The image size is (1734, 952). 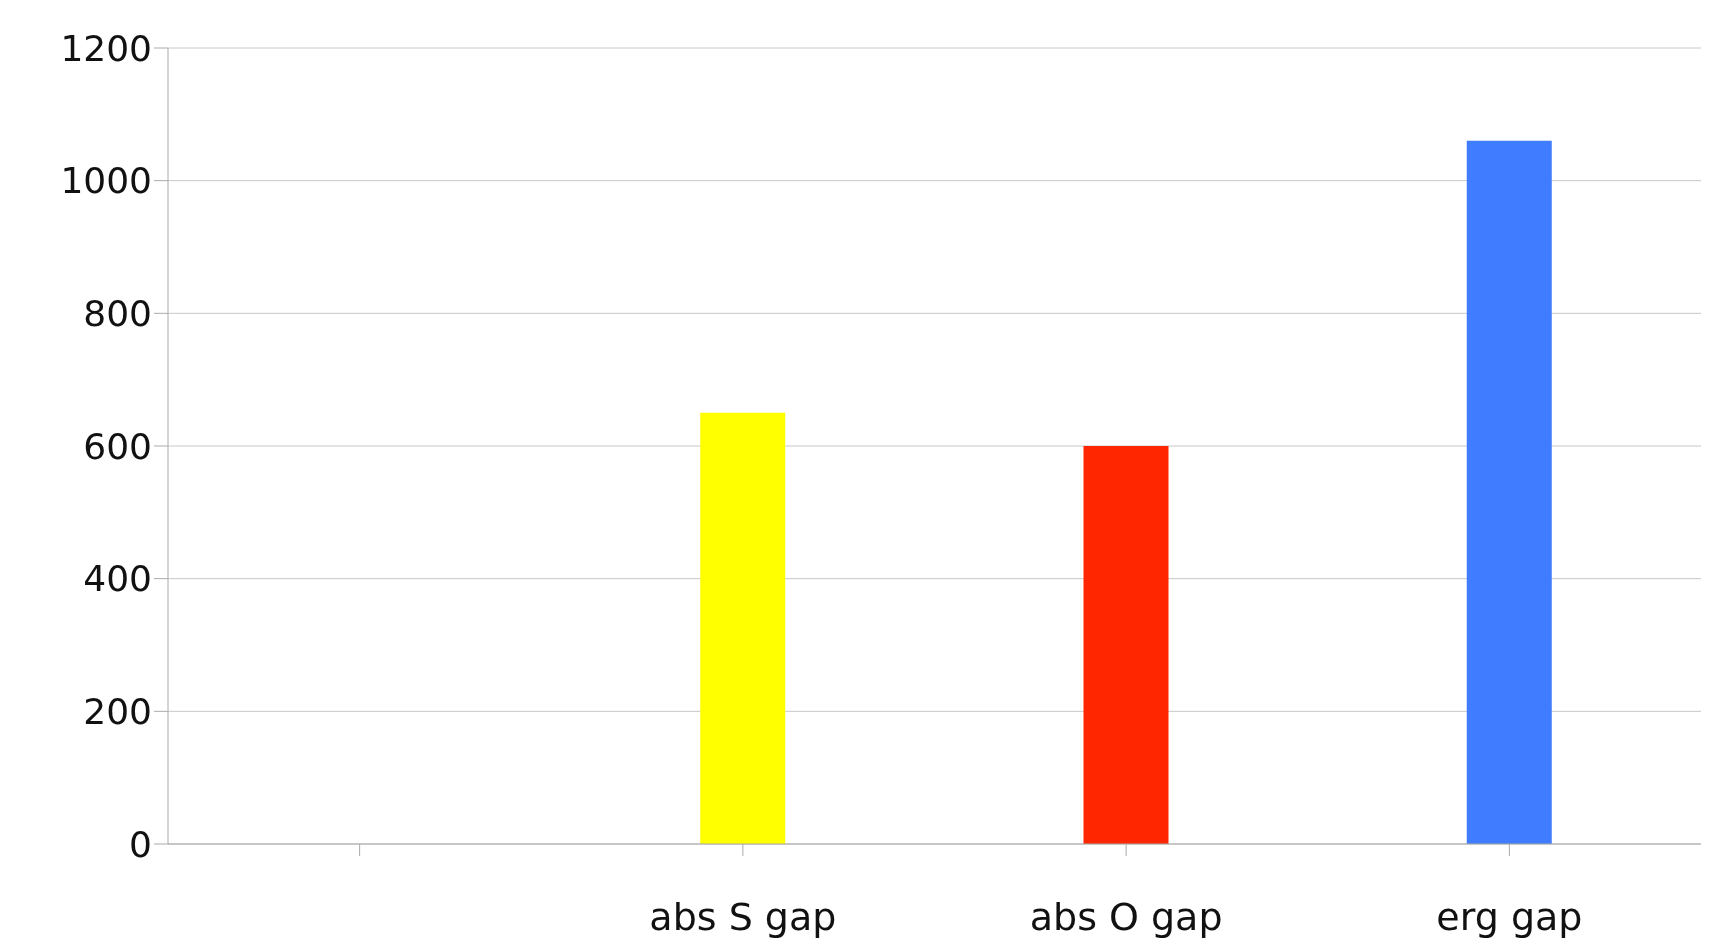 I want to click on x-tick-label: erg gap, so click(x=1509, y=916).